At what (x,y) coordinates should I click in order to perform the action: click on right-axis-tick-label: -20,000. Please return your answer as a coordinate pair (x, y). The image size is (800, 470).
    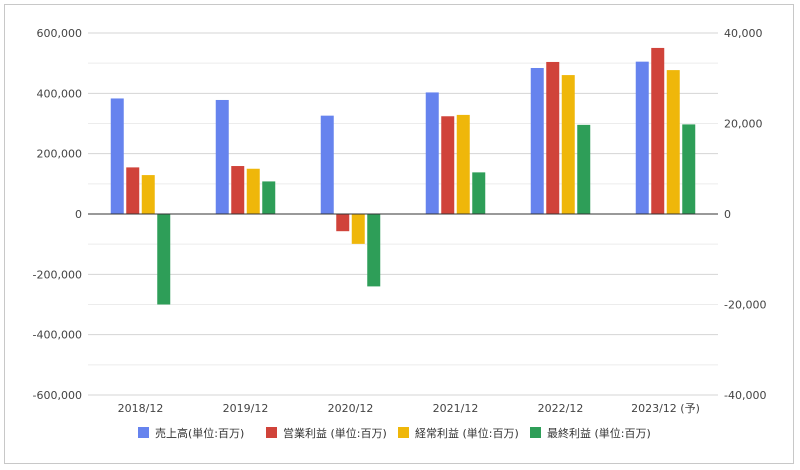
    Looking at the image, I should click on (745, 305).